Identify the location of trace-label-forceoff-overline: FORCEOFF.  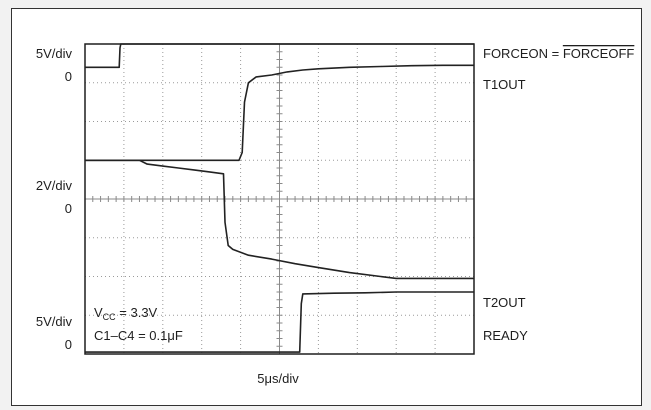
(599, 53).